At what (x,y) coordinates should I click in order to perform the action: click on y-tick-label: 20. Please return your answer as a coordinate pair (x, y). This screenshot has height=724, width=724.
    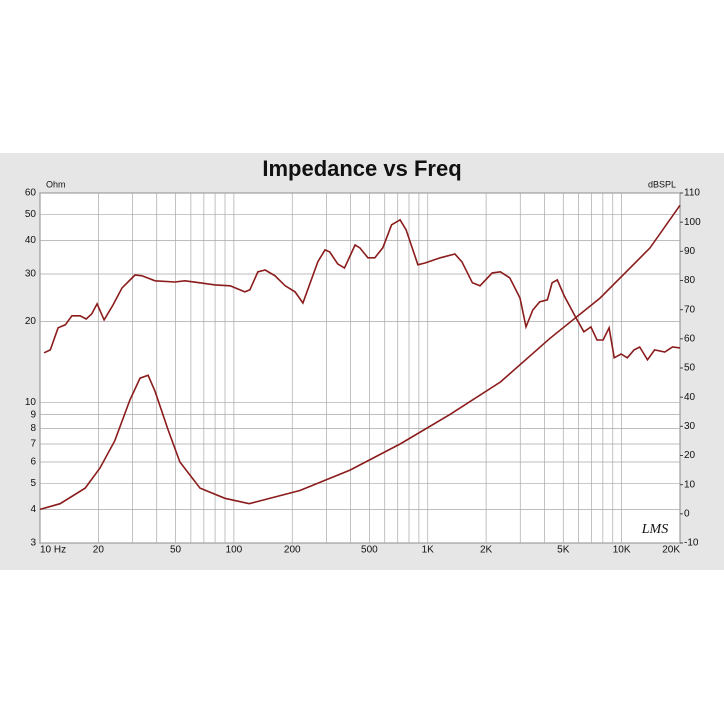
    Looking at the image, I should click on (31, 321).